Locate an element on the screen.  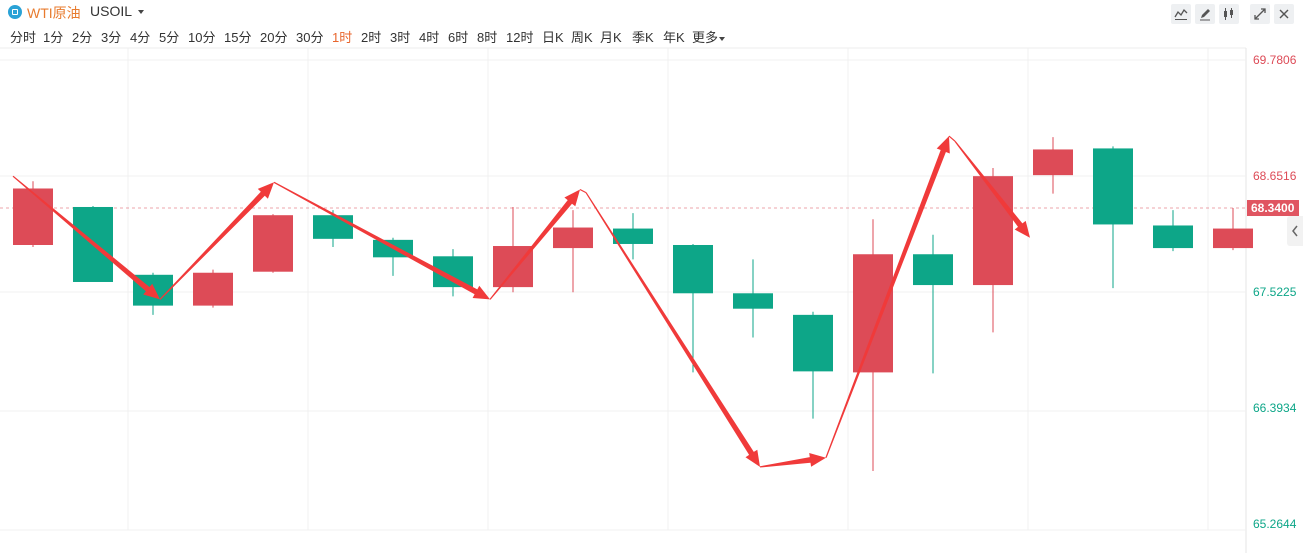
period-tab: 5分 is located at coordinates (169, 37).